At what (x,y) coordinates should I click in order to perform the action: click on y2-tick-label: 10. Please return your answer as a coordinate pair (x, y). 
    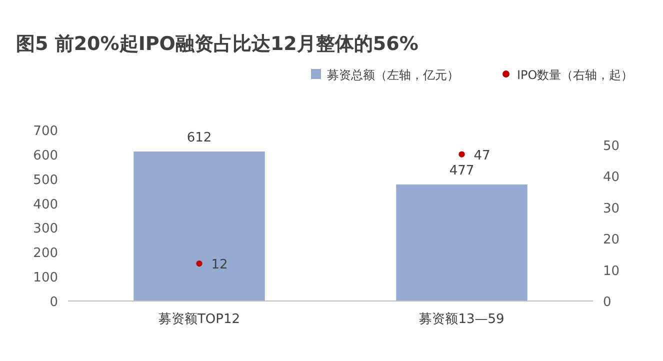
    Looking at the image, I should click on (611, 271).